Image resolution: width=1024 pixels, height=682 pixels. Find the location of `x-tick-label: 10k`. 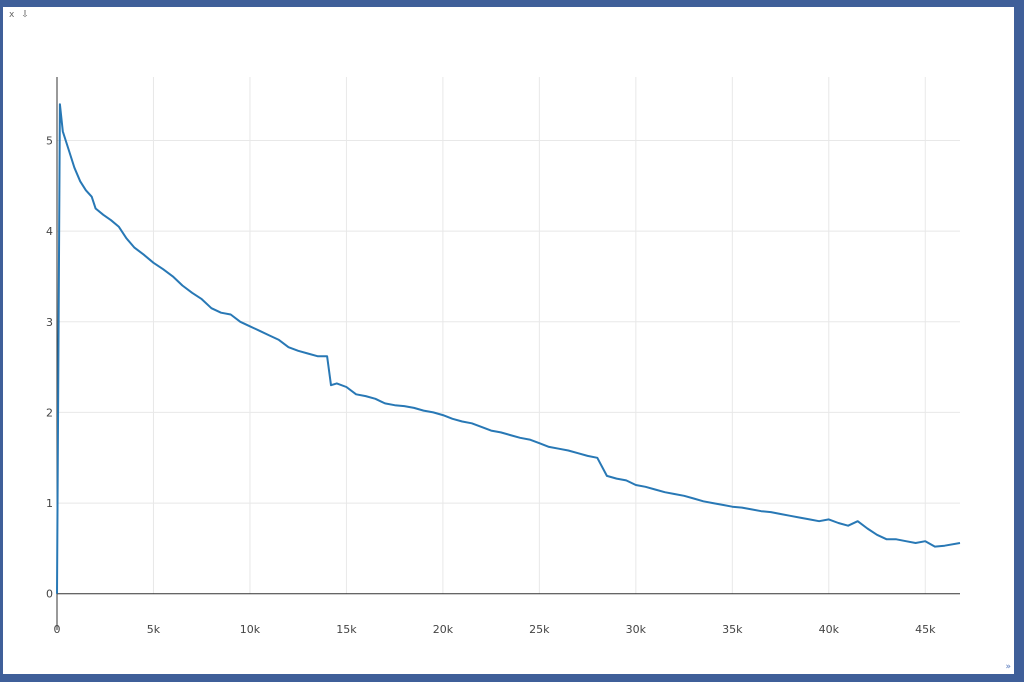

x-tick-label: 10k is located at coordinates (250, 629).